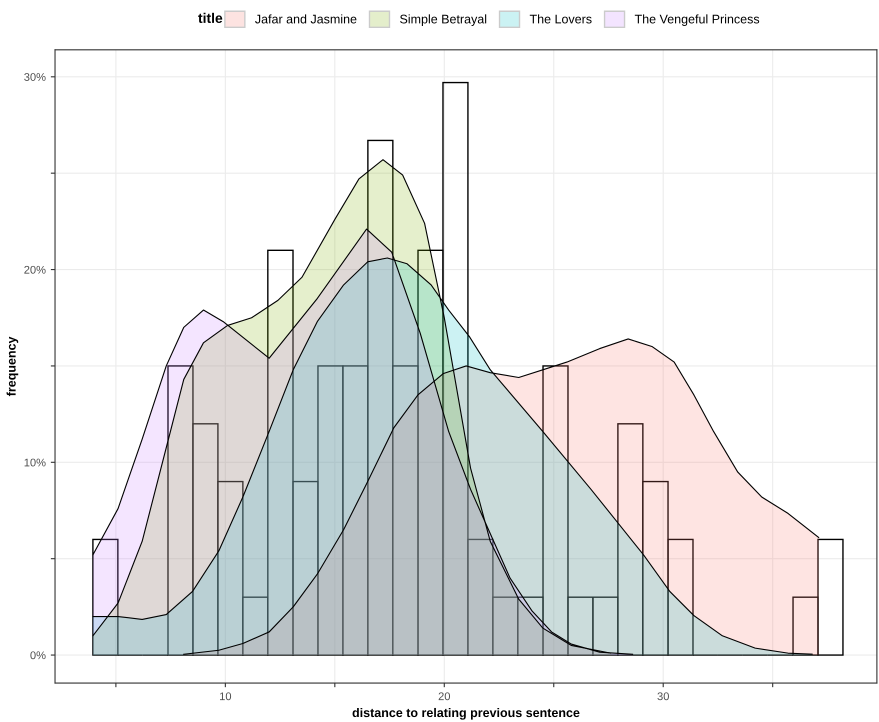 The height and width of the screenshot is (722, 879). Describe the element at coordinates (443, 20) in the screenshot. I see `legend-label: Simple Betrayal` at that location.